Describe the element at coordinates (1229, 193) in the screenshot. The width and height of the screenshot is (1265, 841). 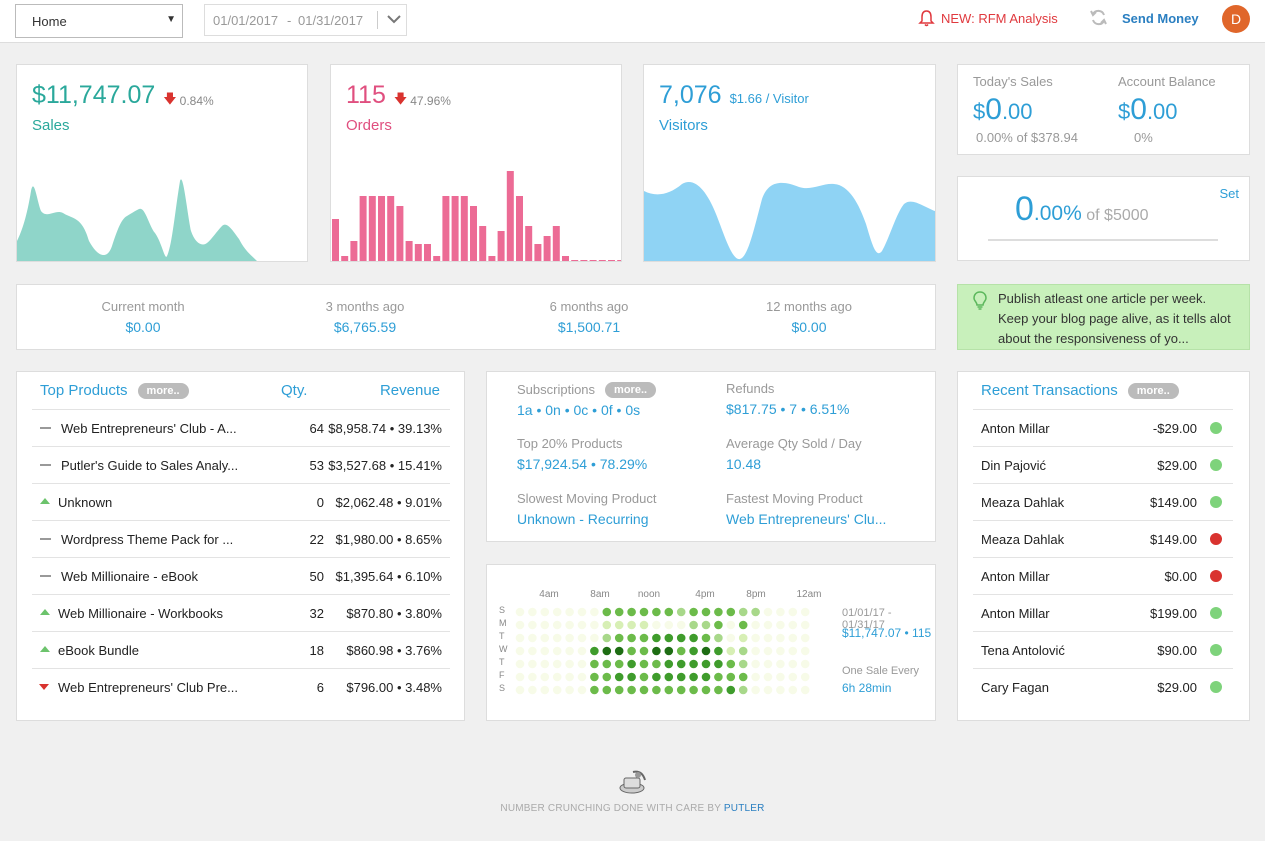
I see `set-goal-link: Set` at that location.